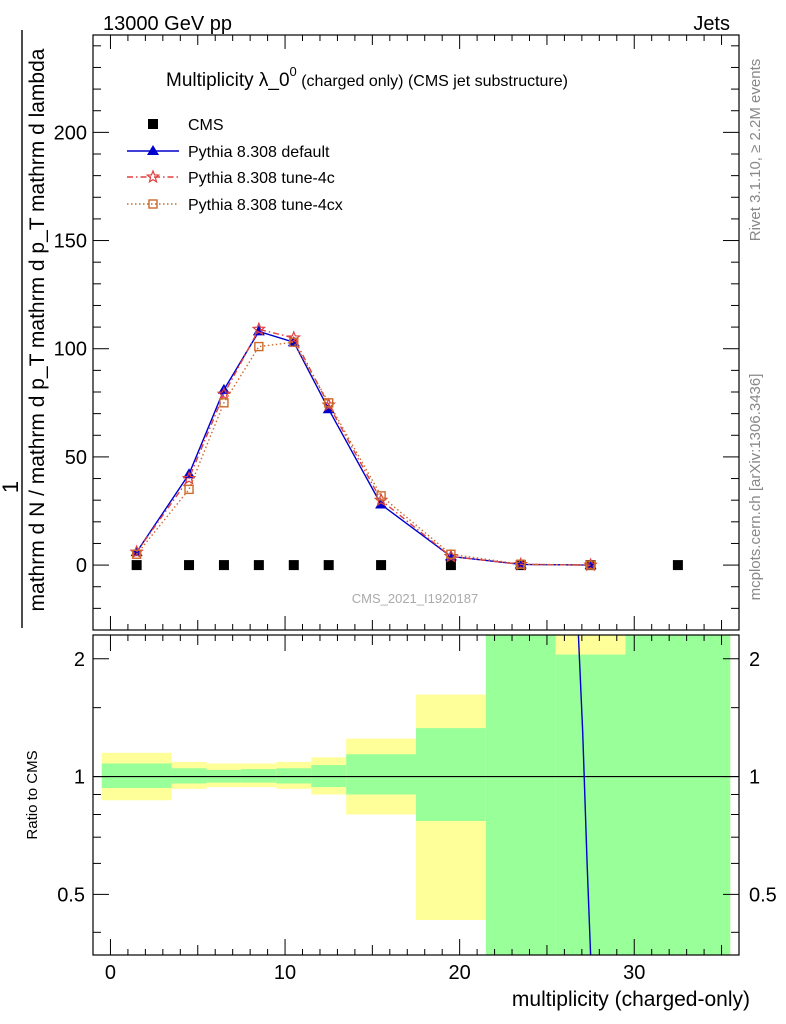 The image size is (786, 1024). Describe the element at coordinates (70, 350) in the screenshot. I see `y-tick-label: 100` at that location.